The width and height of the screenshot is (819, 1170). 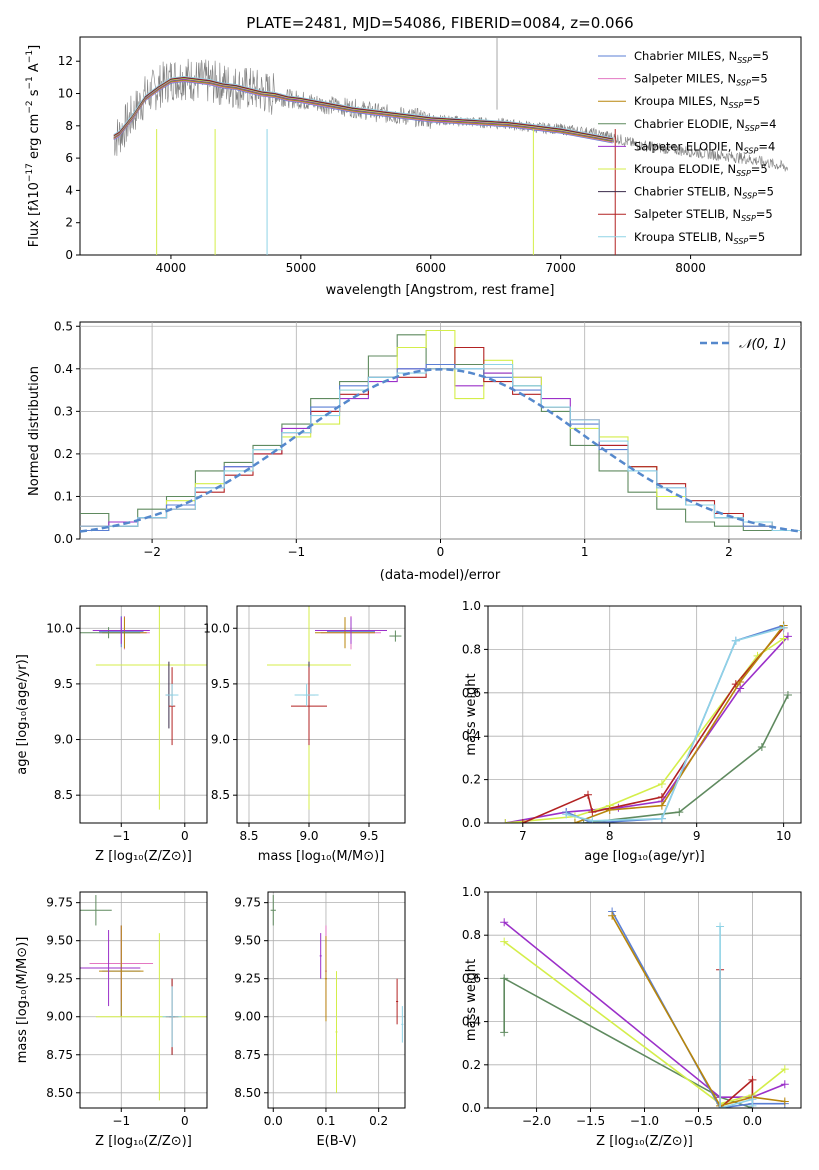 What do you see at coordinates (430, 268) in the screenshot?
I see `x-tick-label: 6000` at bounding box center [430, 268].